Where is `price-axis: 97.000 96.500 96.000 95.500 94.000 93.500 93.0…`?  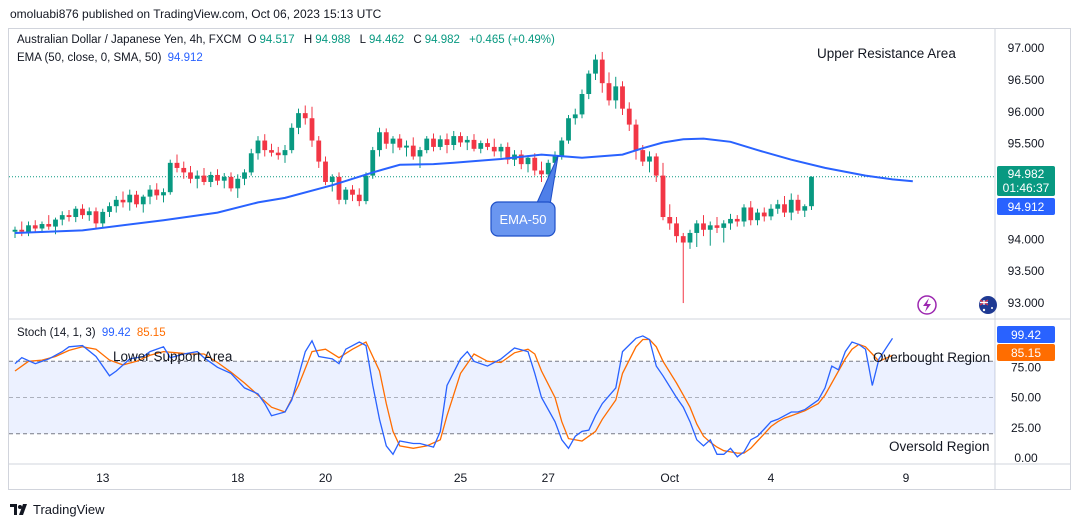
price-axis: 97.000 96.500 96.000 95.500 94.000 93.500 93.0… is located at coordinates (1026, 175).